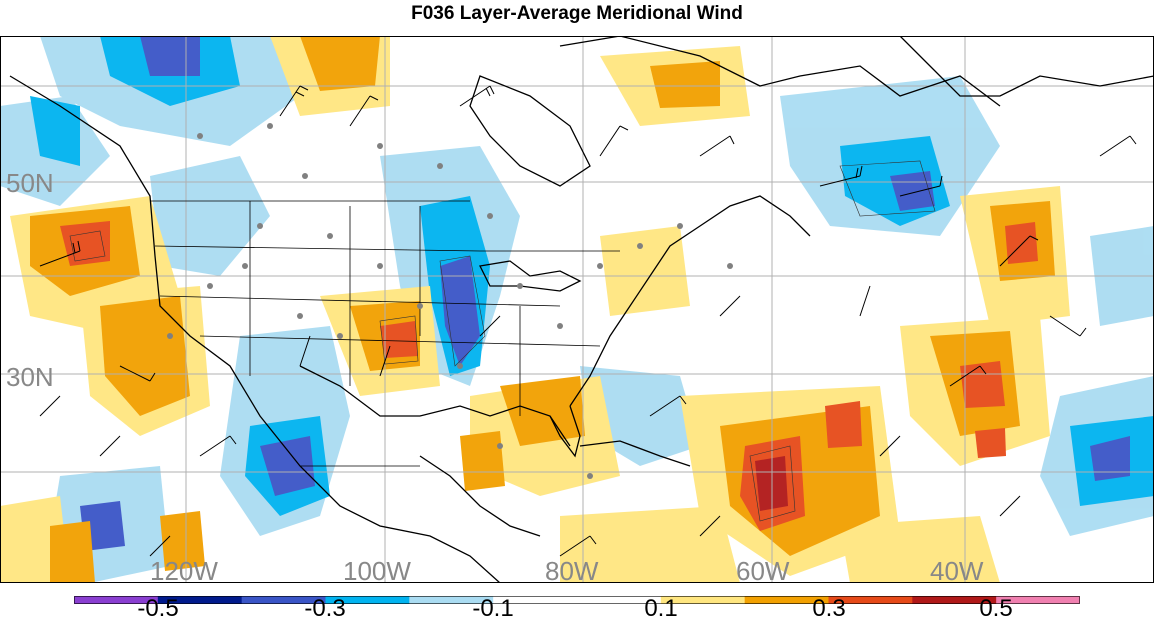 The height and width of the screenshot is (622, 1154). I want to click on colorbar-tick-label: -0.3, so click(325, 608).